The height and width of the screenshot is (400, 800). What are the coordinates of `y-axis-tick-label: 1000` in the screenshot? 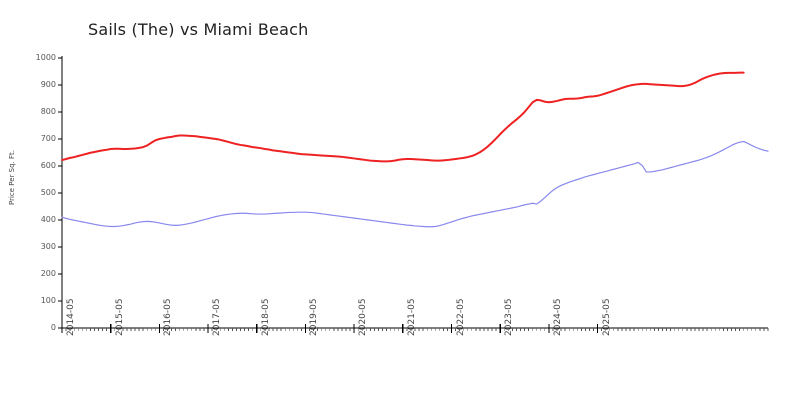 It's located at (45, 57).